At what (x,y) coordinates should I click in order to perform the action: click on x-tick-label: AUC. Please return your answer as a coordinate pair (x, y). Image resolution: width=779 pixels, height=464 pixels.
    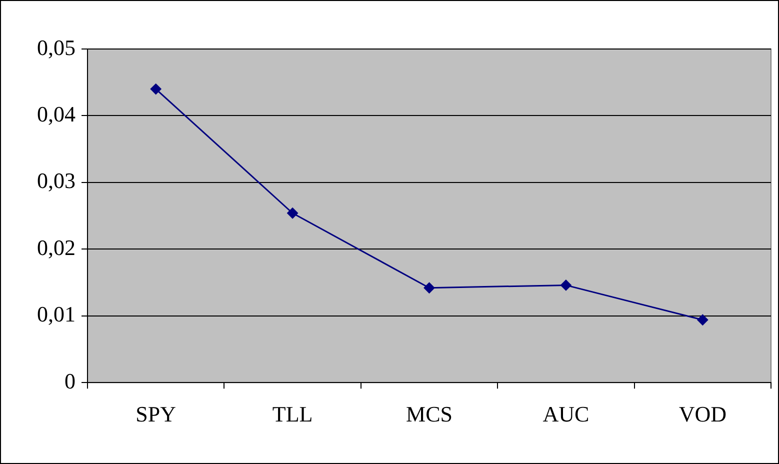
    Looking at the image, I should click on (566, 414).